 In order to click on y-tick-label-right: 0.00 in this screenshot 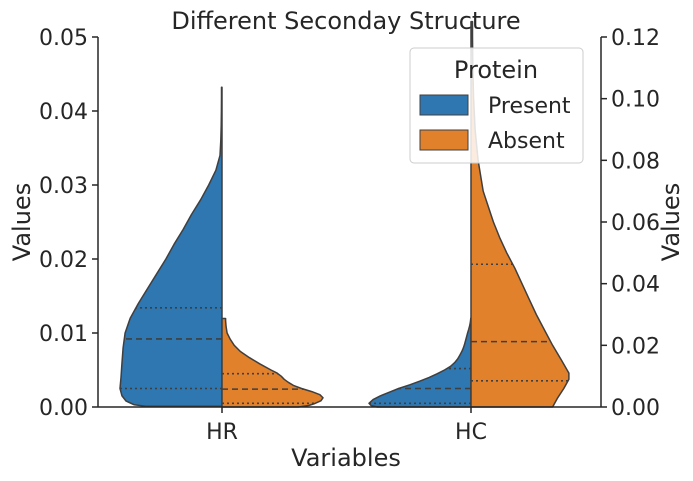, I will do `click(635, 408)`.